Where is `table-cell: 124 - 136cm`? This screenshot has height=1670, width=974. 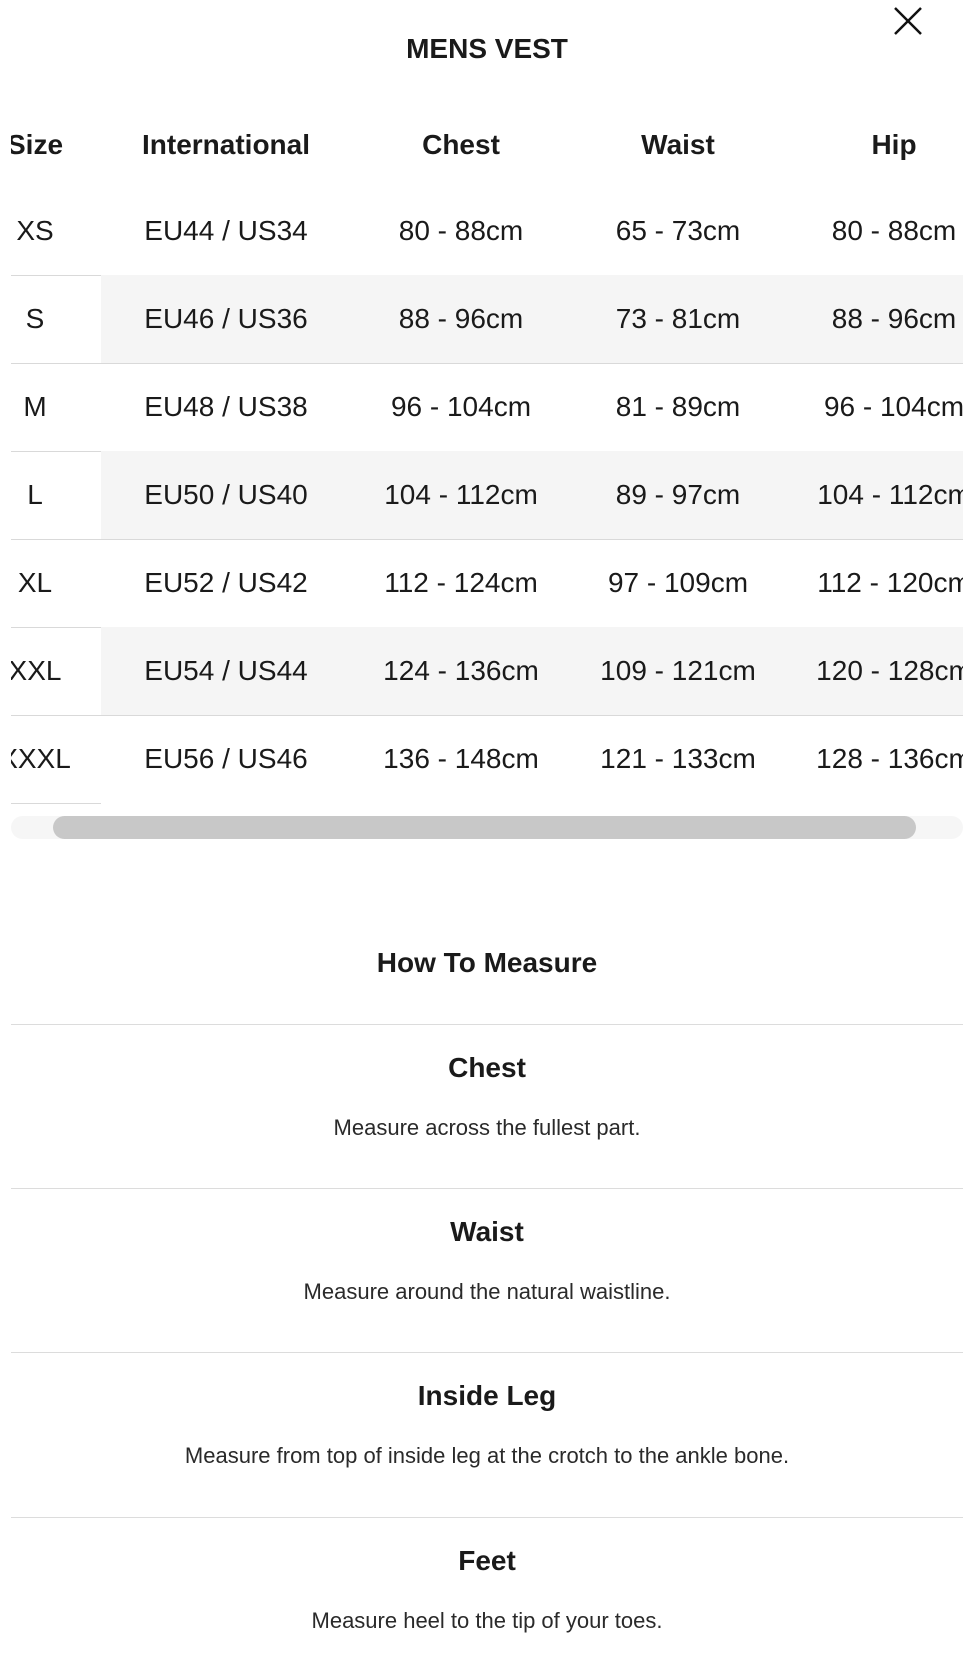 table-cell: 124 - 136cm is located at coordinates (461, 670).